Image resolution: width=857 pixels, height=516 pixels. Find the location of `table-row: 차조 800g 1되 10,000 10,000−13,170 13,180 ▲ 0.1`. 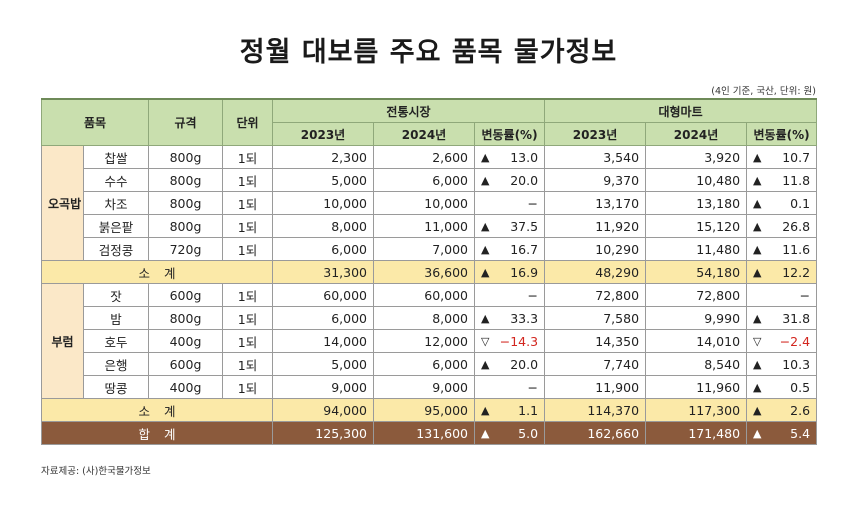

table-row: 차조 800g 1되 10,000 10,000−13,170 13,180 ▲ 0.1 is located at coordinates (430, 203).